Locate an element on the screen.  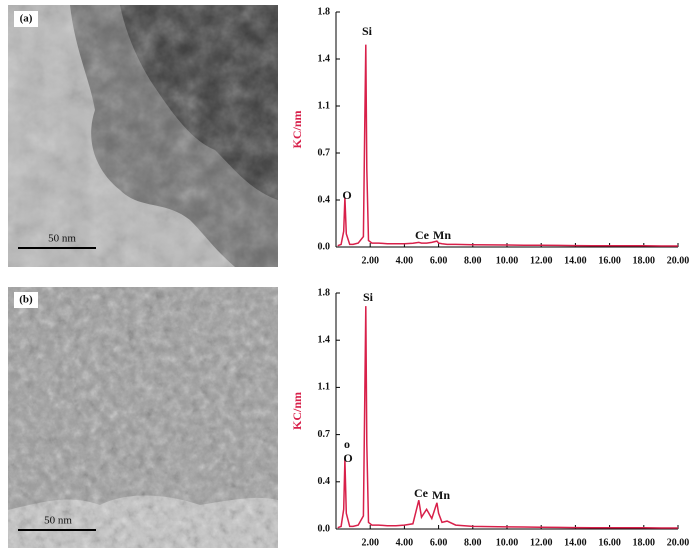
panel-label: (a) is located at coordinates (26, 19).